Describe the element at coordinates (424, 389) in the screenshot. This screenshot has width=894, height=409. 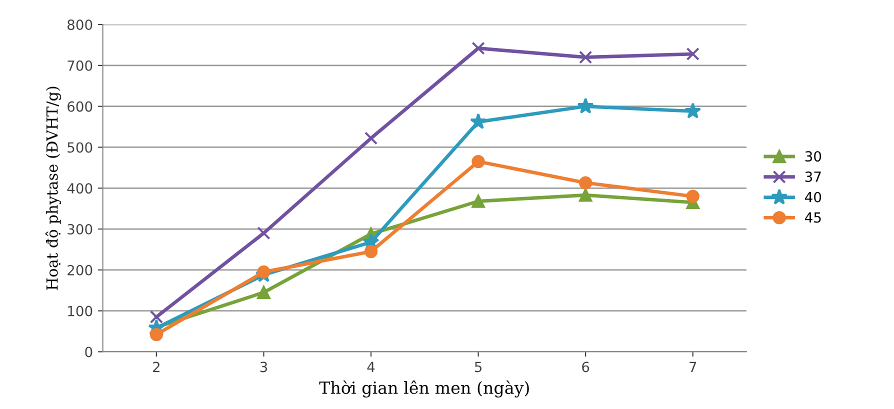
I see `x-axis-title: Thời gian lên men (ngày)` at that location.